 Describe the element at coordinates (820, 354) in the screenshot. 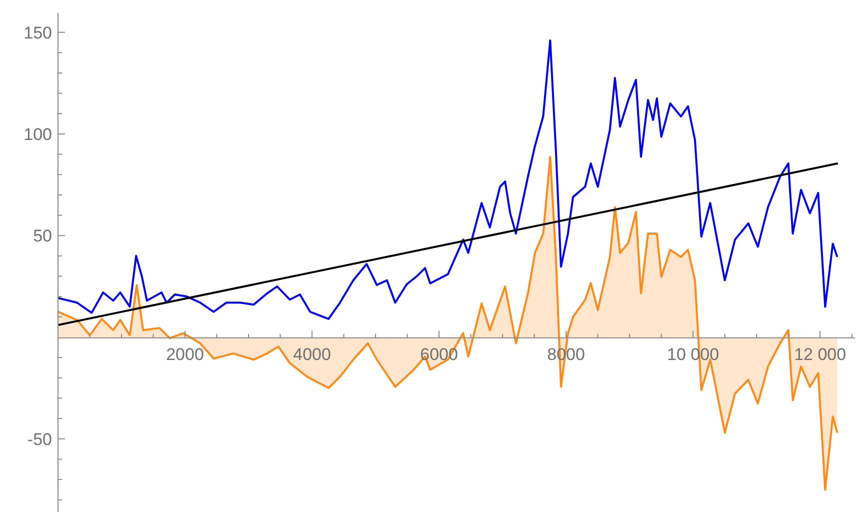

I see `x-tick-label: 12 000` at that location.